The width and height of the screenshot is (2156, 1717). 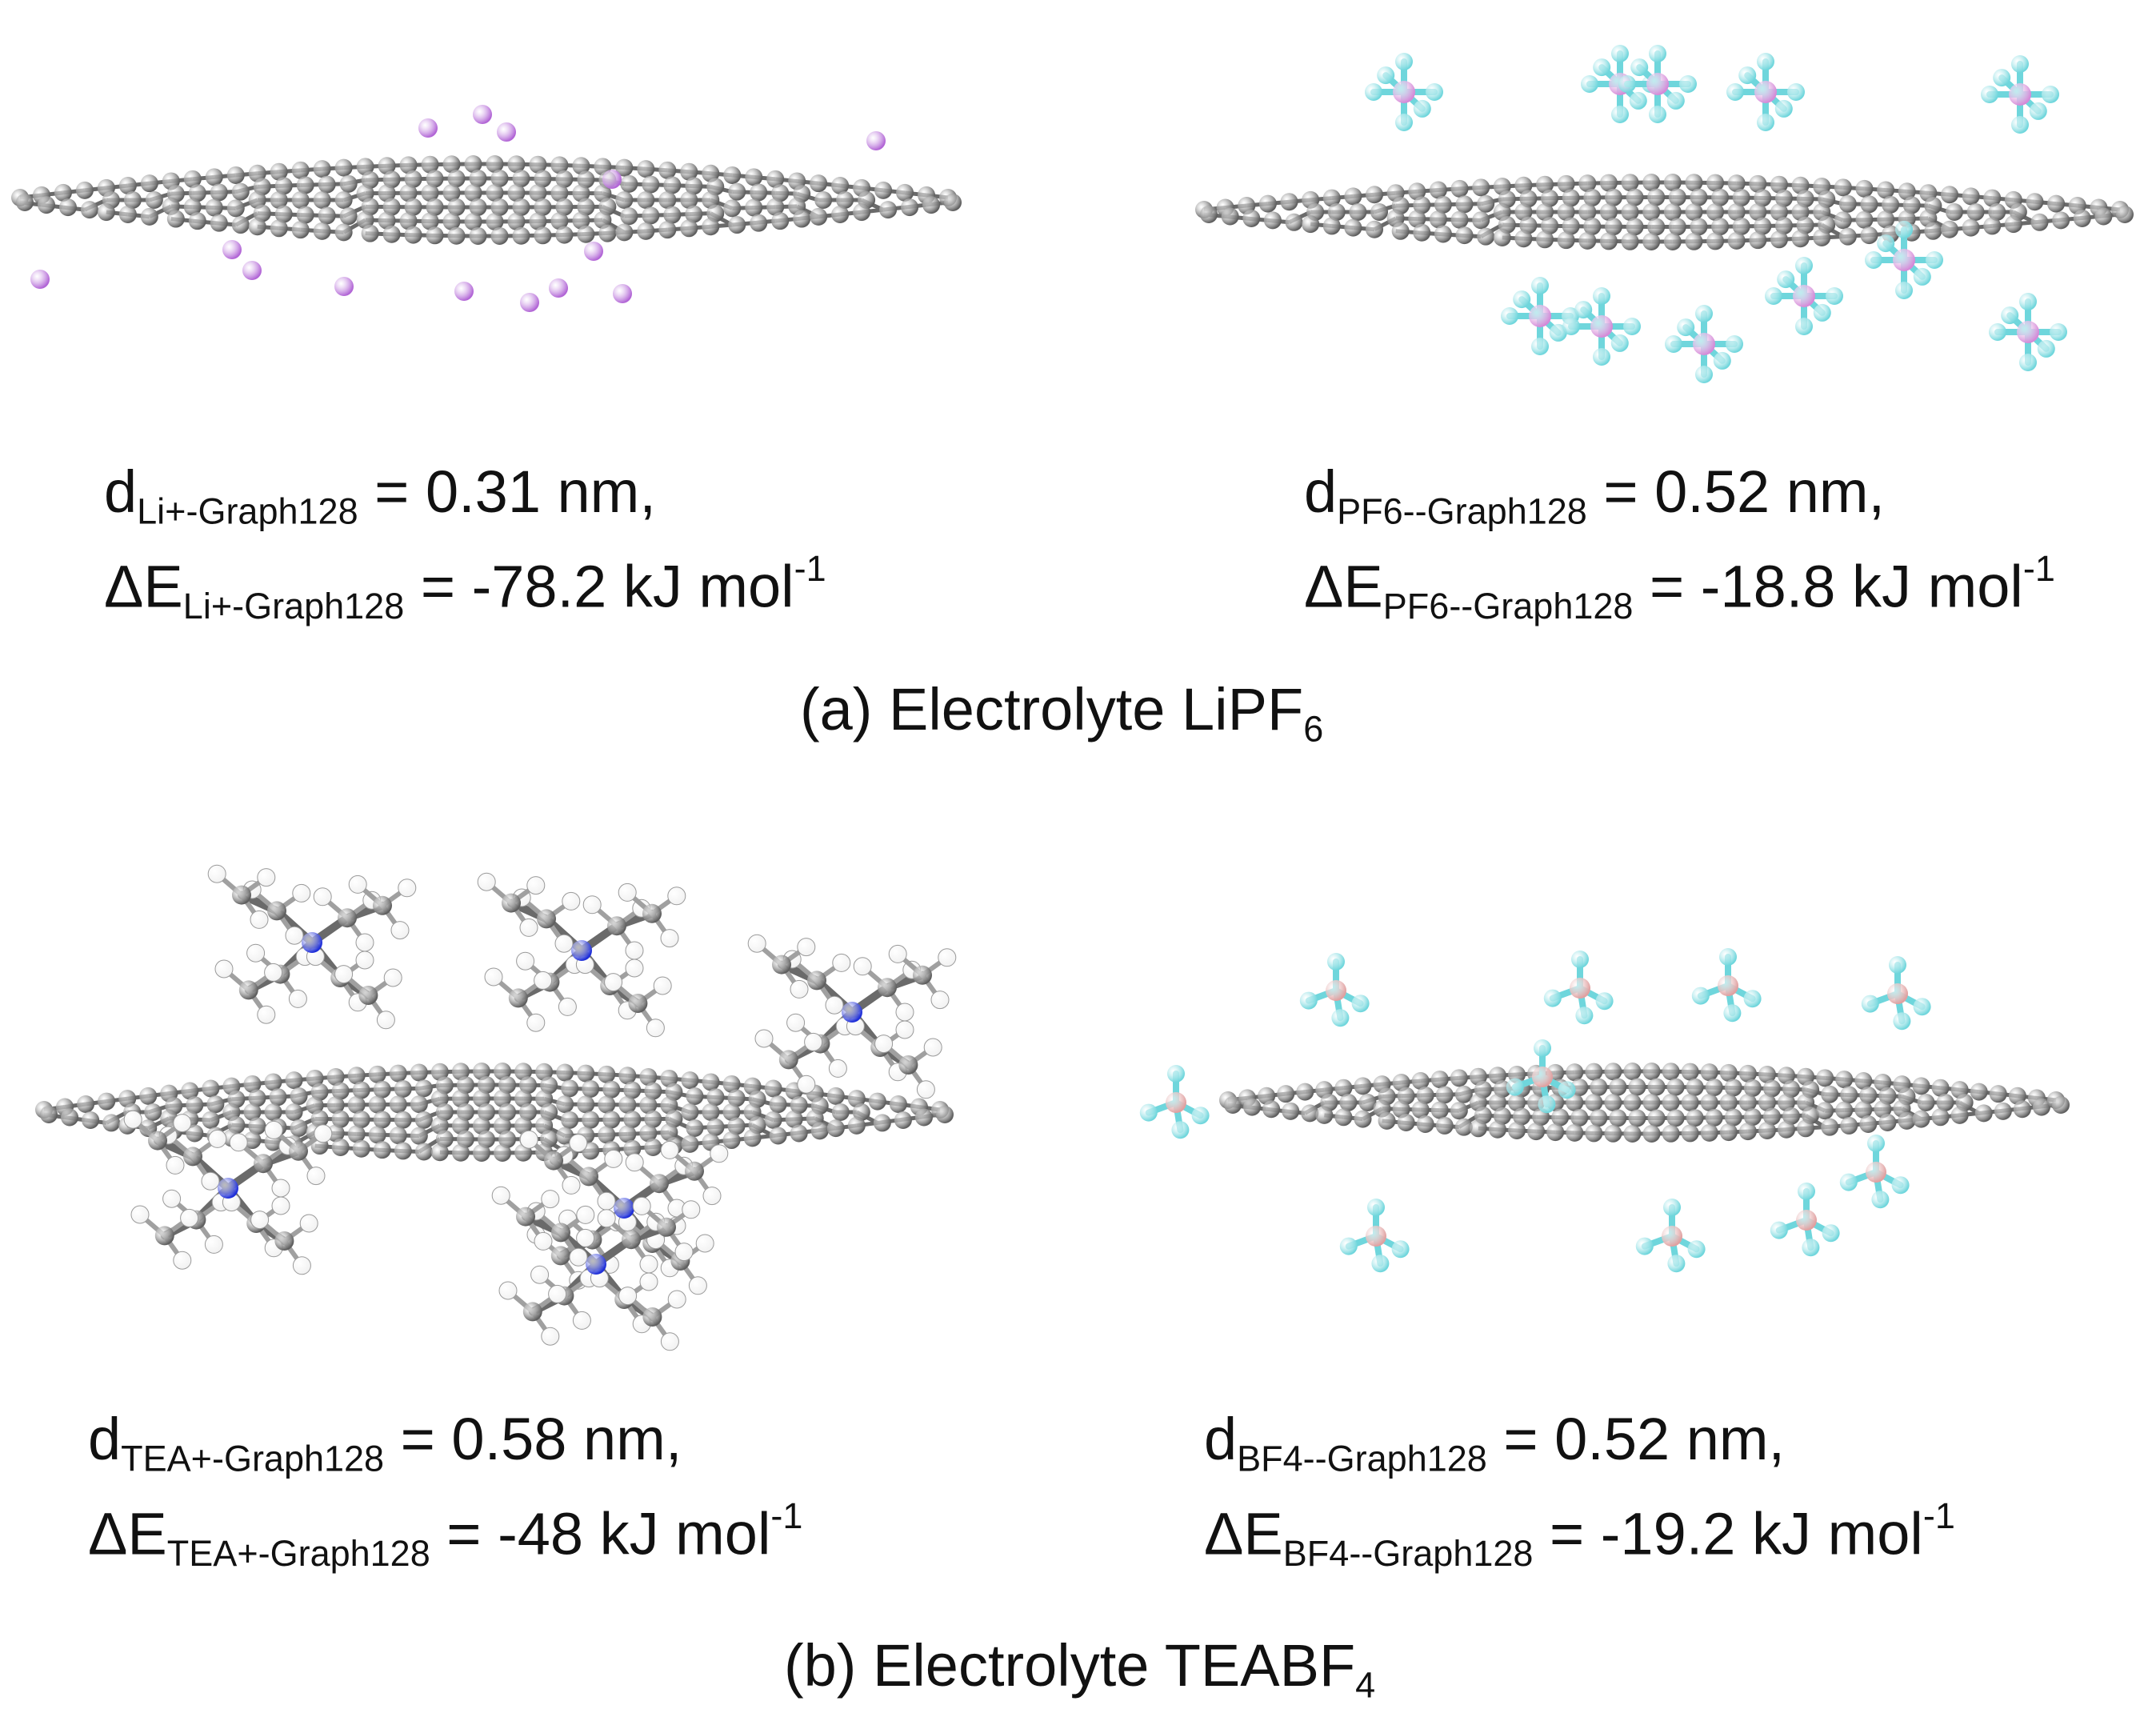 What do you see at coordinates (1664, 214) in the screenshot?
I see `pf6-graphene-svg` at bounding box center [1664, 214].